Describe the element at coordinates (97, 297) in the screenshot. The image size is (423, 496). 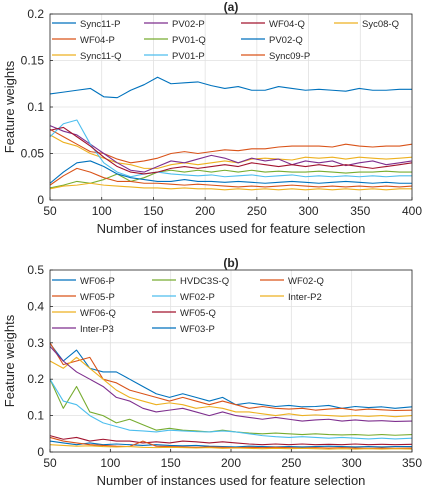
I see `legend-label: WF05-P` at that location.